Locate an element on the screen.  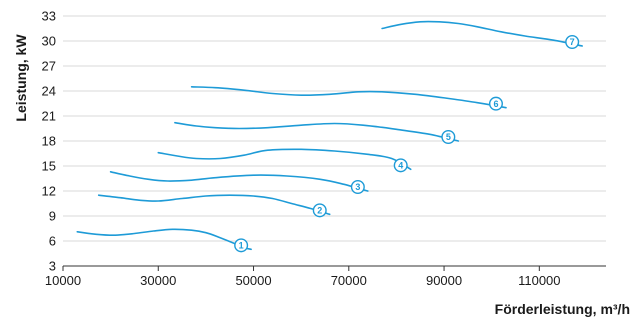
x-tick-label: 10000 is located at coordinates (63, 280).